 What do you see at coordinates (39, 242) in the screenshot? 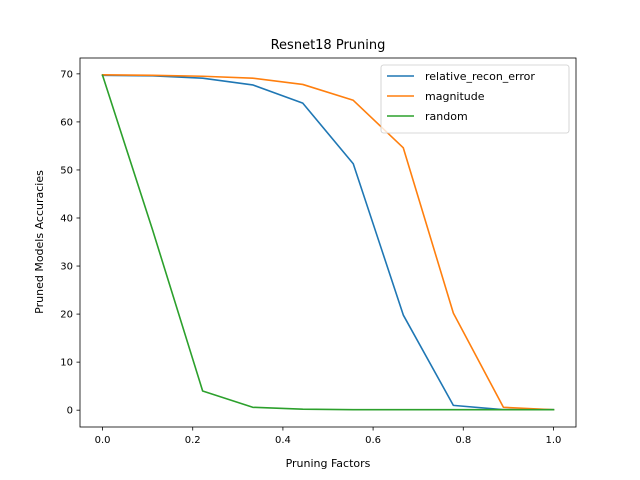
I see `y-axis-label: Pruned Models Accuracies` at bounding box center [39, 242].